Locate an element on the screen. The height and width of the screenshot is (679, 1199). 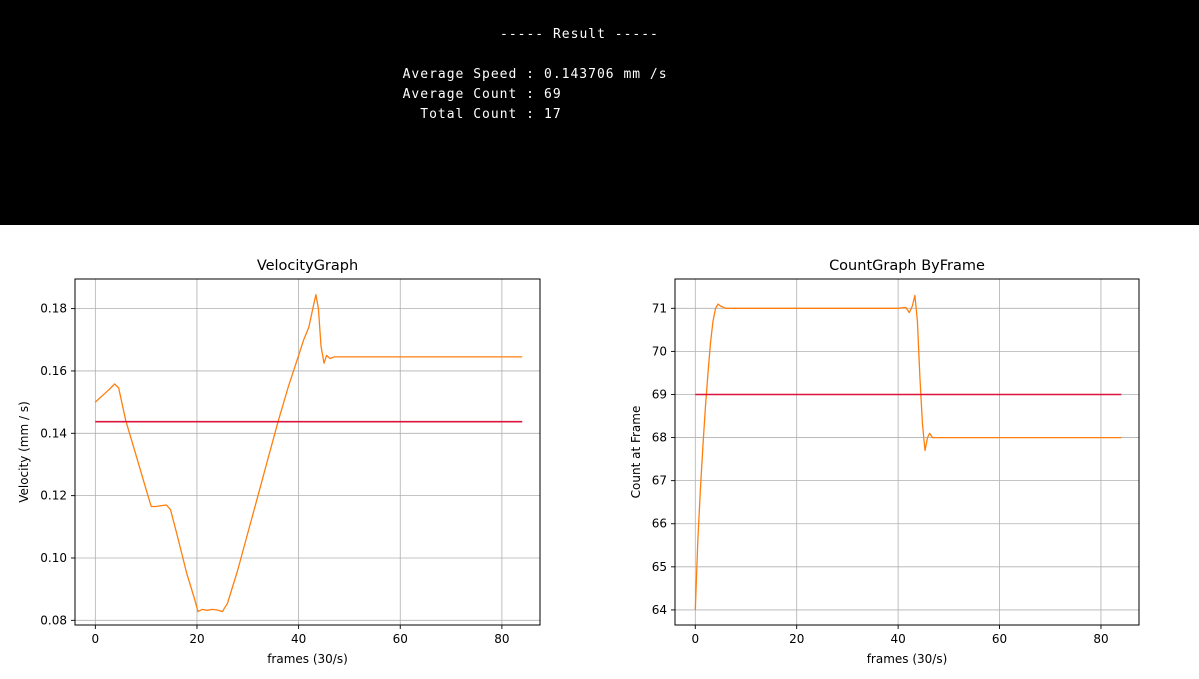
chart-0-y-tick-label-3: 0.14 is located at coordinates (53, 433).